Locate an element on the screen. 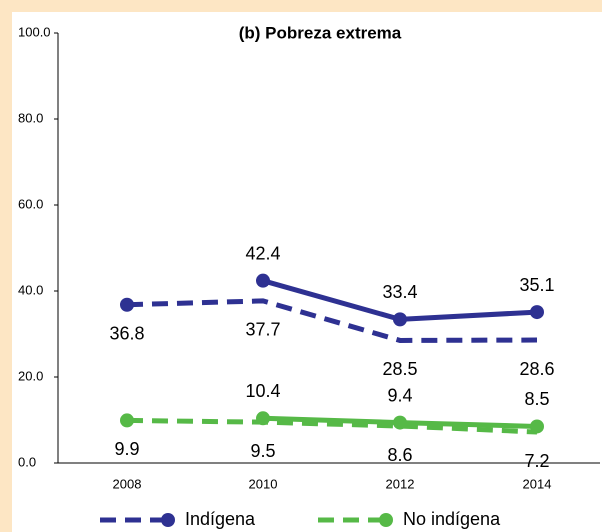 The image size is (602, 532). x-tick-label: 2012 is located at coordinates (400, 483).